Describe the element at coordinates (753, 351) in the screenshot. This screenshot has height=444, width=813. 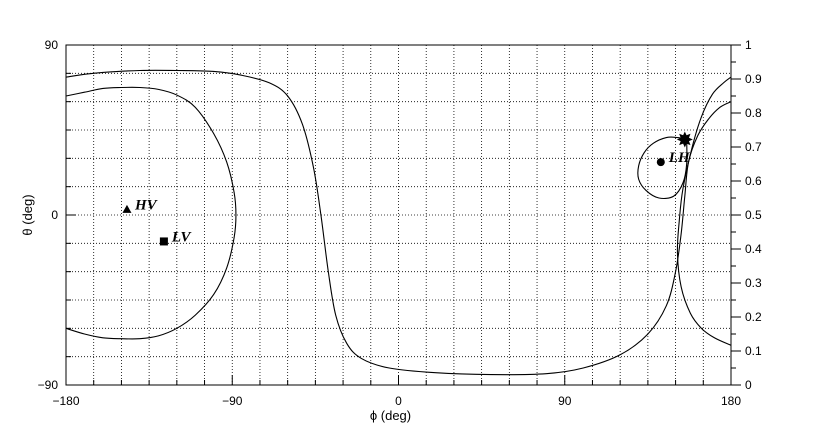
I see `y2-tick-label: 0.1` at that location.